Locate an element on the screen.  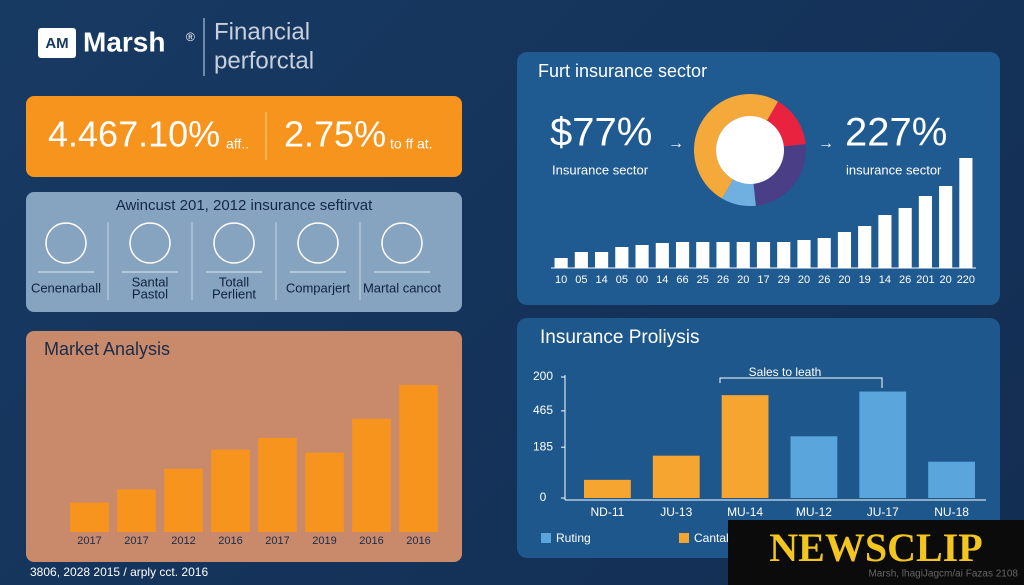
x-tick-label: ND-11 is located at coordinates (608, 512).